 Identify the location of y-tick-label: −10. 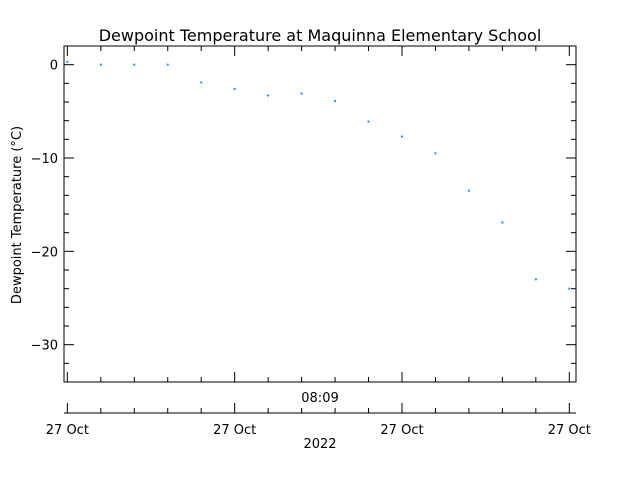
(44, 159).